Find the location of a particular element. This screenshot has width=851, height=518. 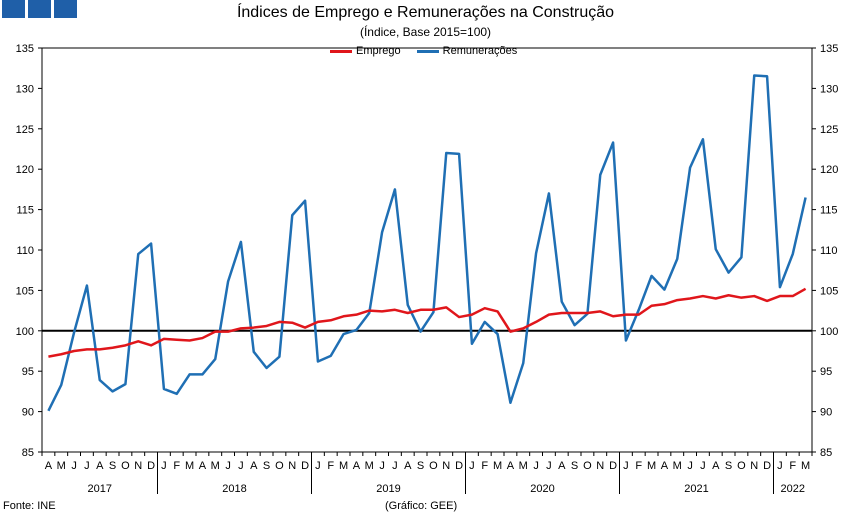

y-tick-label-left: 130 is located at coordinates (25, 89).